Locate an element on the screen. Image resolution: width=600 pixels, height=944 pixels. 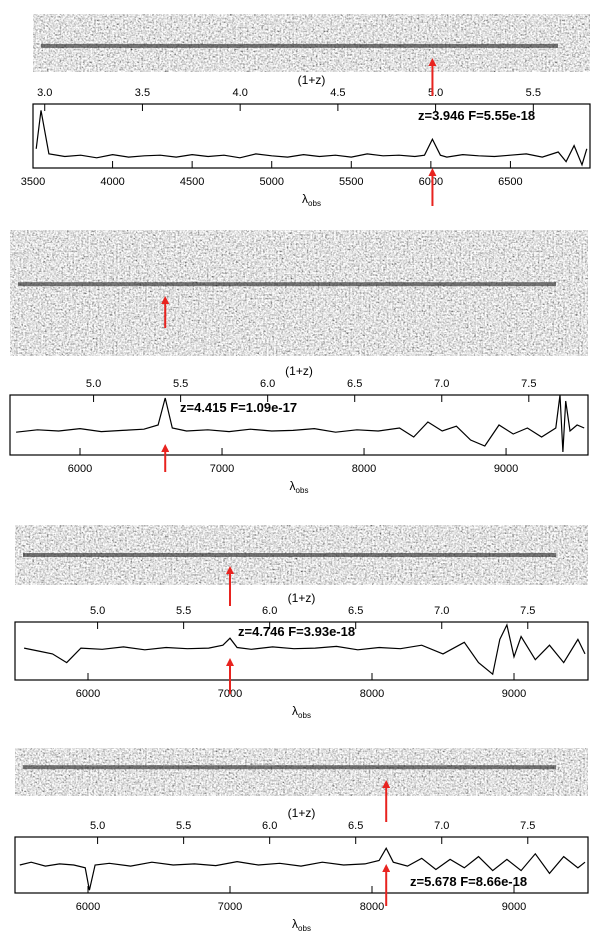
annotation: z=4.415 F=1.09e-17 is located at coordinates (238, 407).